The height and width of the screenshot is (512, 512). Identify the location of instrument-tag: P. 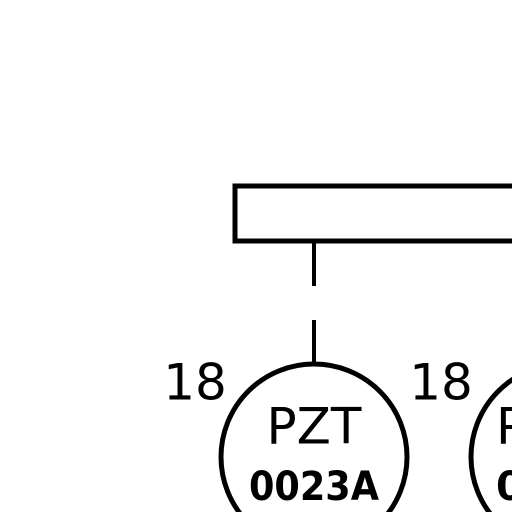
(504, 427).